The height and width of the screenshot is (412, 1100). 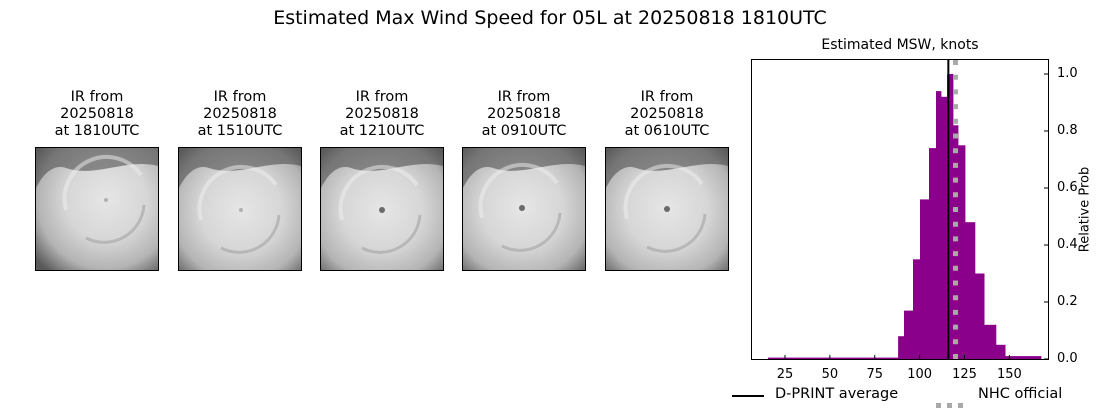 What do you see at coordinates (964, 374) in the screenshot?
I see `x-tick-label: 125` at bounding box center [964, 374].